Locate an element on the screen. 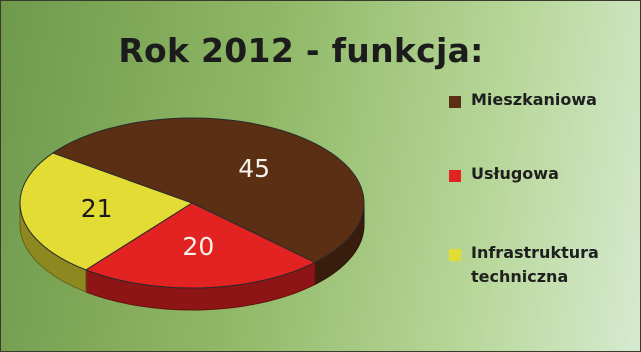 This screenshot has height=352, width=641. data-label-mieszkaniowa: 45 is located at coordinates (254, 168).